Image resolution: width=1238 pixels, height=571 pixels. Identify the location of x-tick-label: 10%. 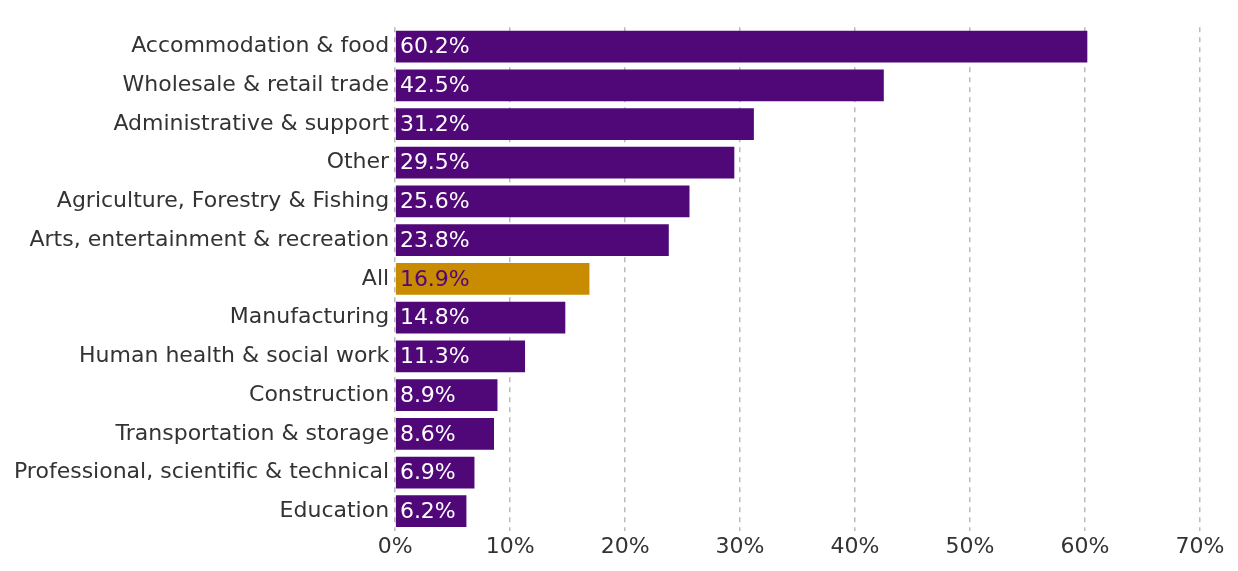
(510, 545).